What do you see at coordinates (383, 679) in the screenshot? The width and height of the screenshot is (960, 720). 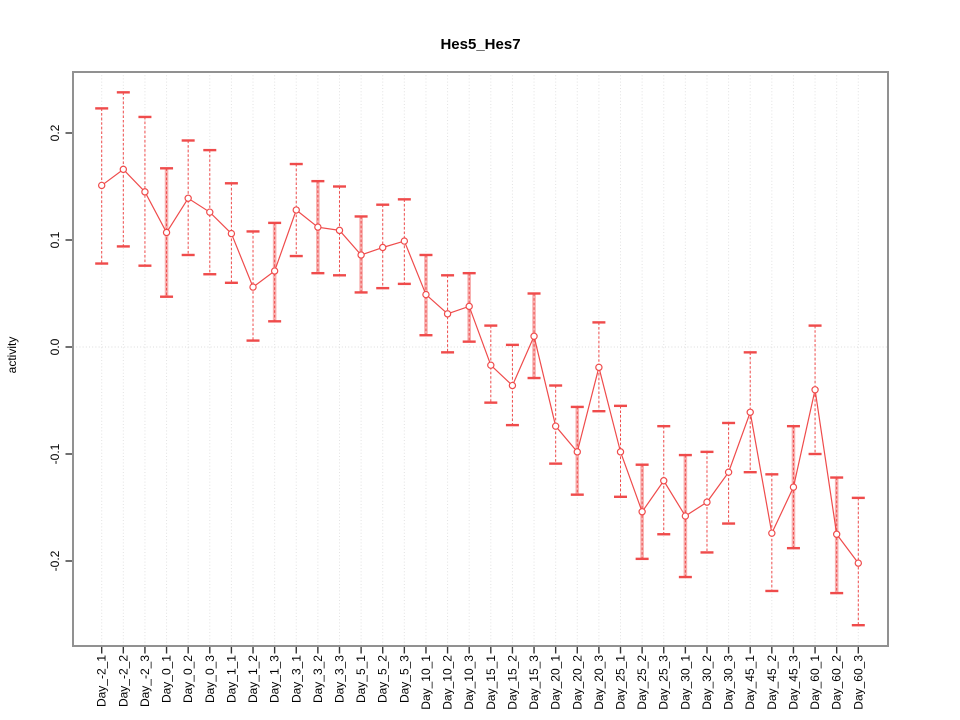 I see `x-tick-label: Day_5_2` at bounding box center [383, 679].